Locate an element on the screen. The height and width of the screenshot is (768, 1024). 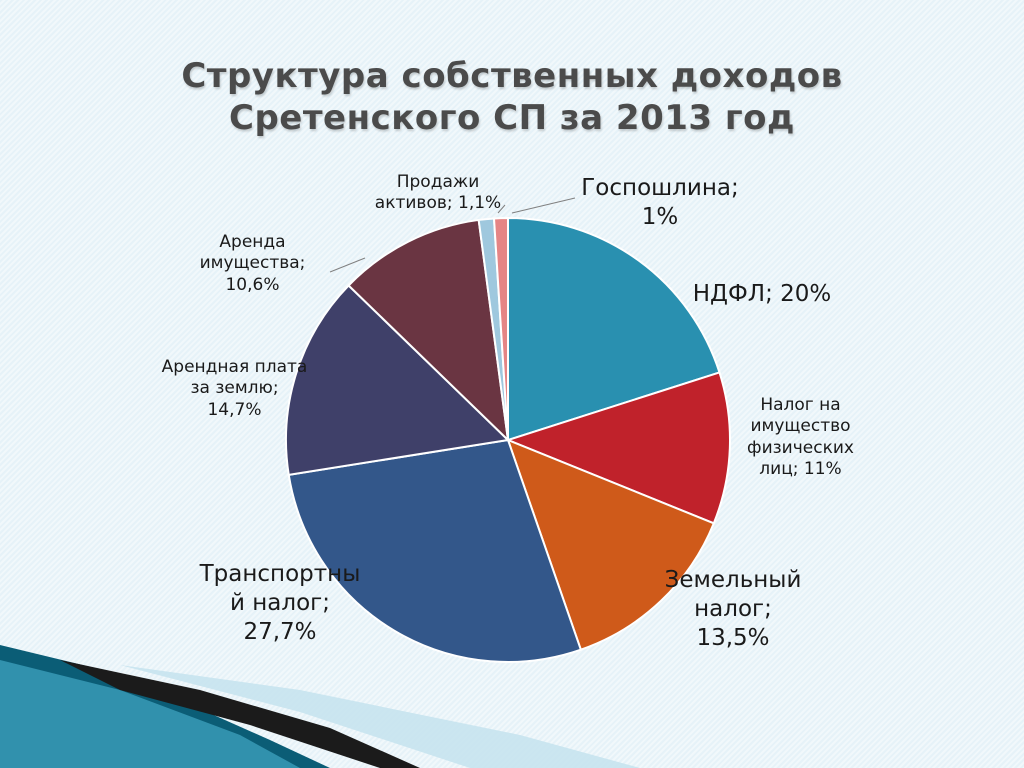
chart-title-line-1: Структура собственных доходов is located at coordinates (512, 76).